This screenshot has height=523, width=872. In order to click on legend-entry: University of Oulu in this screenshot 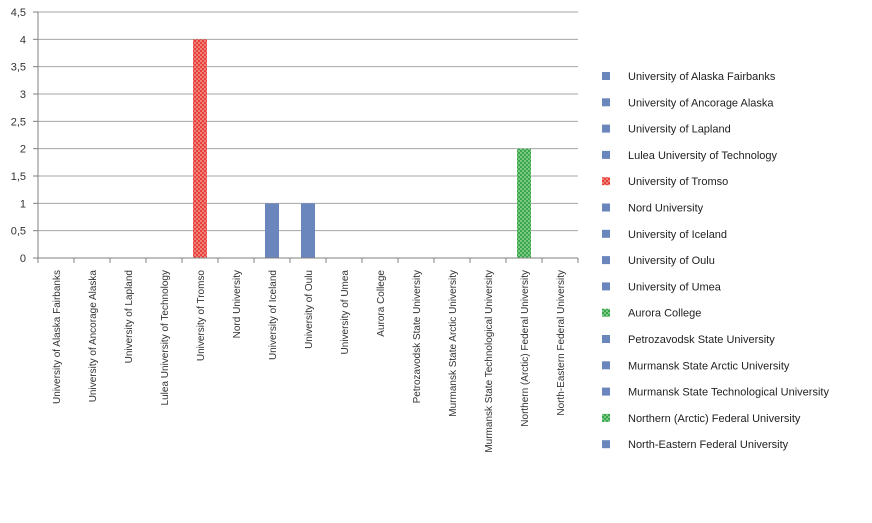, I will do `click(658, 261)`.